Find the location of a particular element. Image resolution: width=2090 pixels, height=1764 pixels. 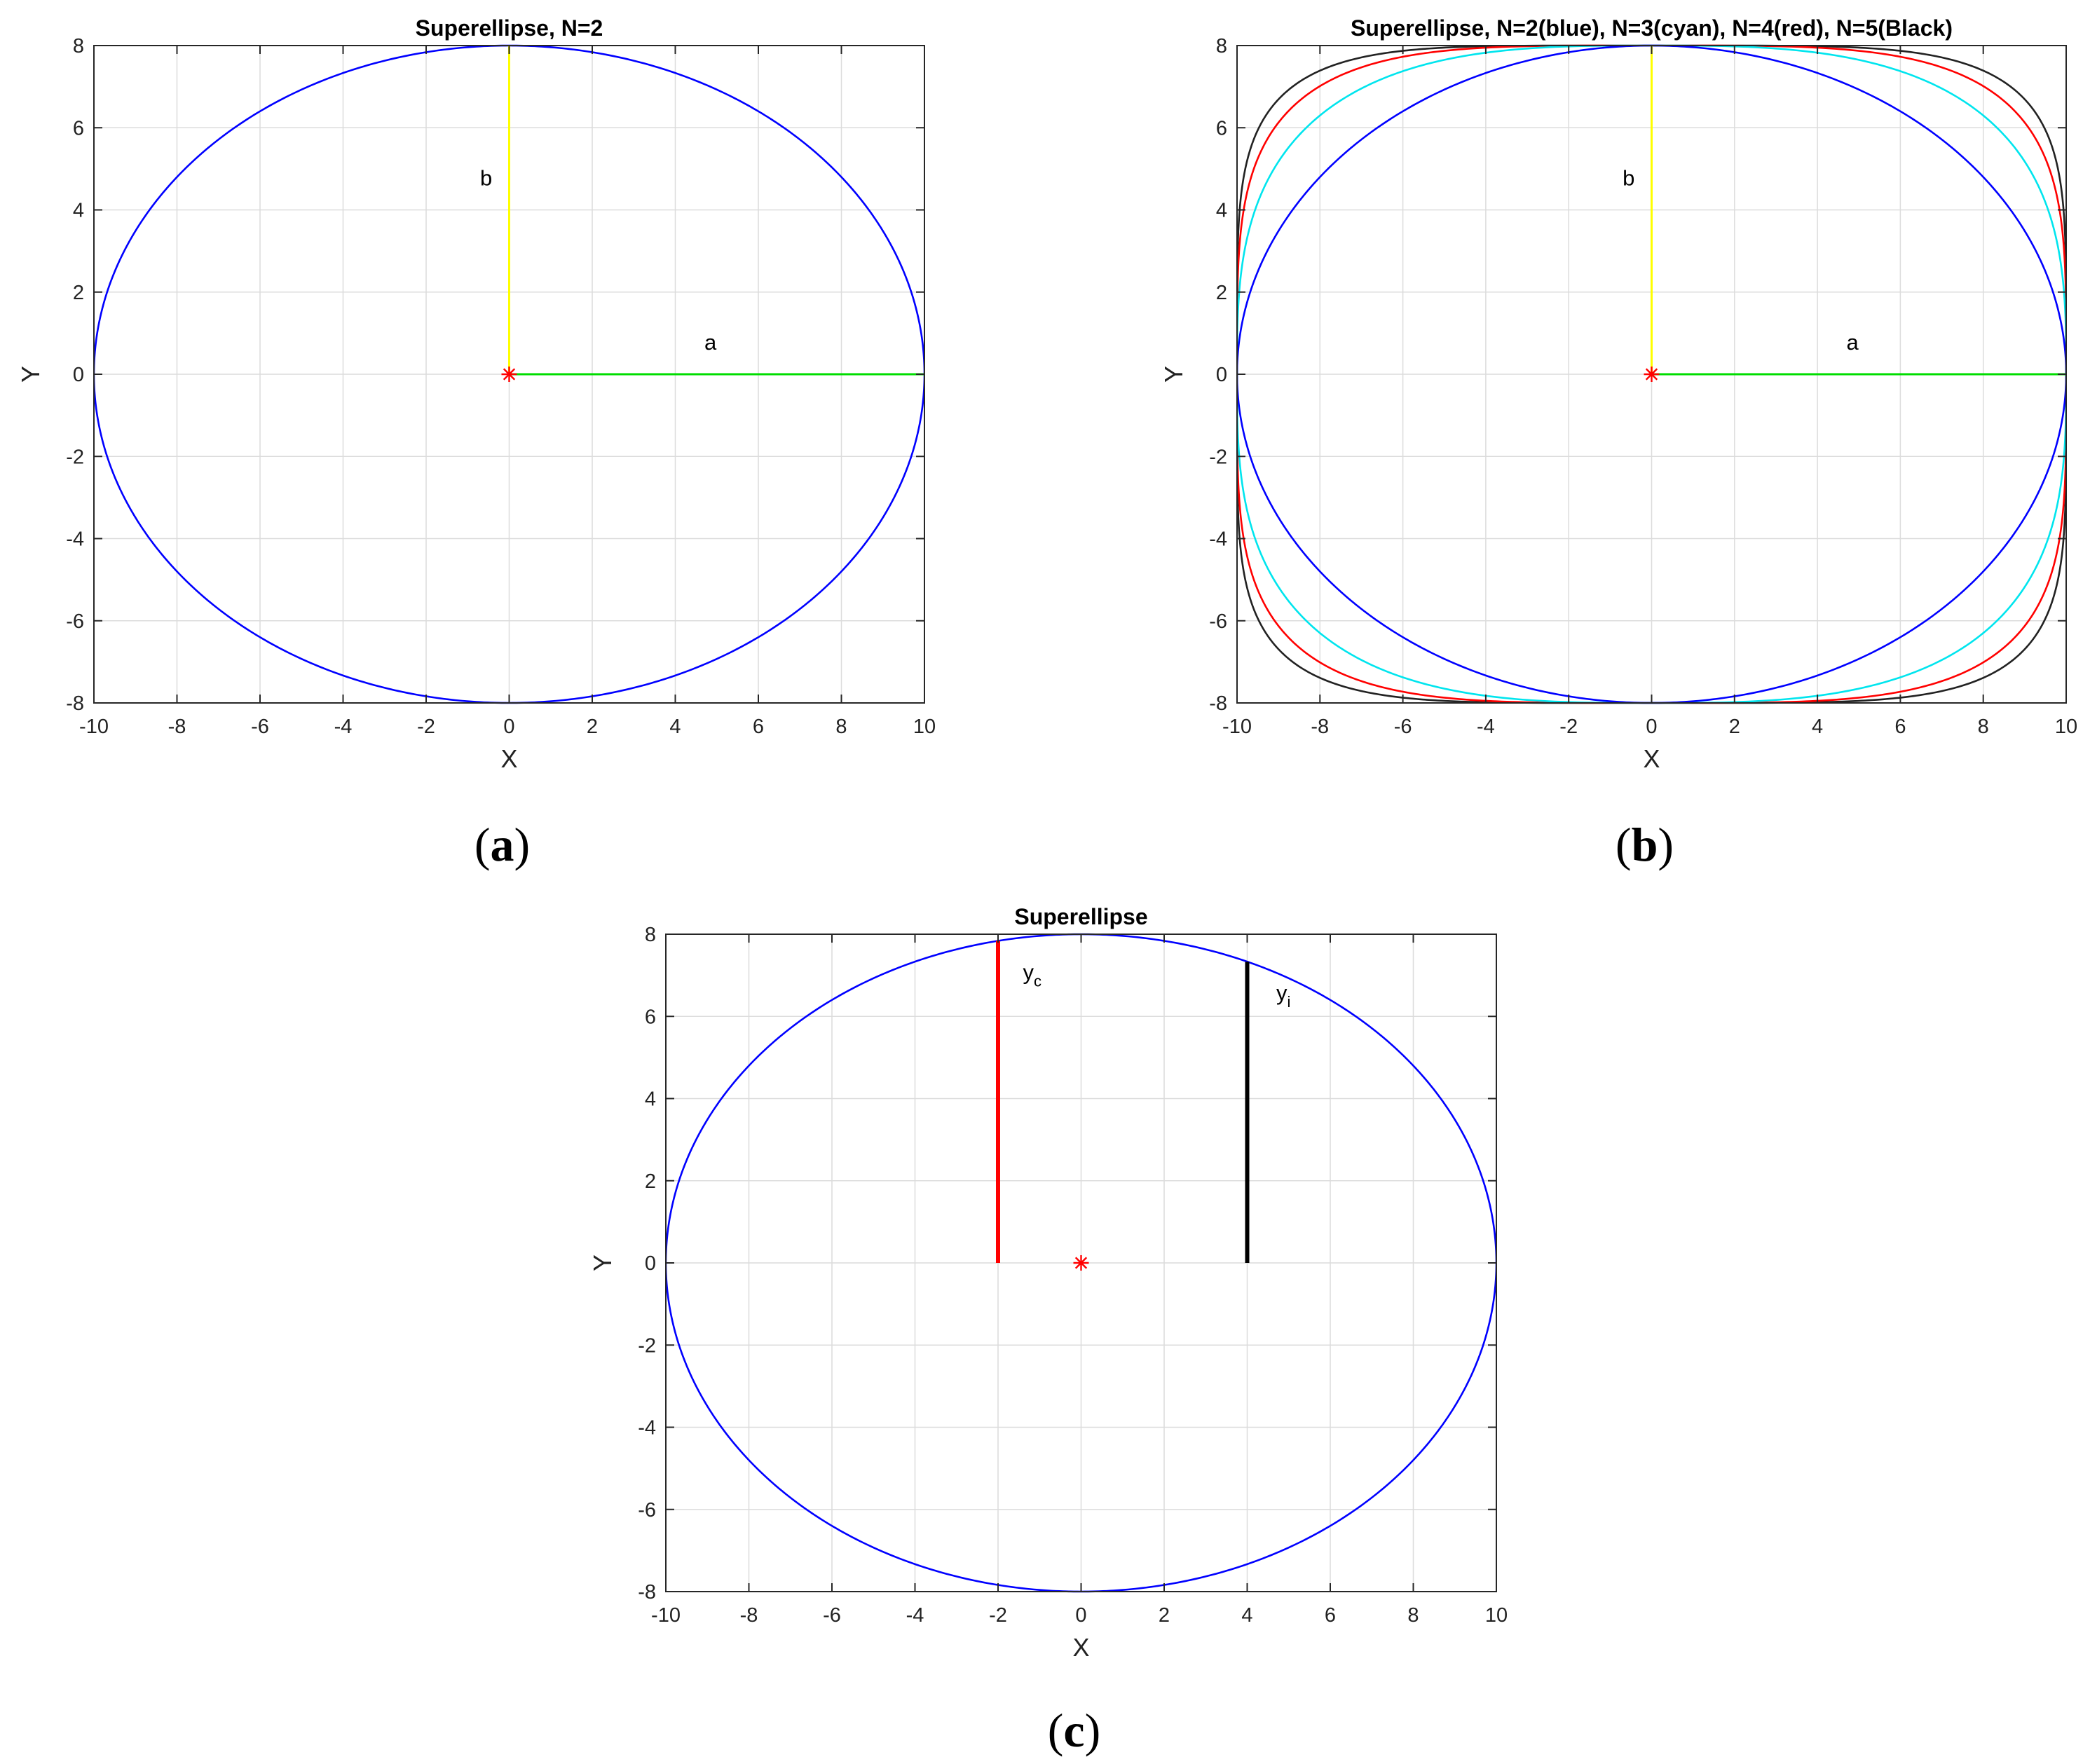

chart-title: Superellipse is located at coordinates (1080, 916).